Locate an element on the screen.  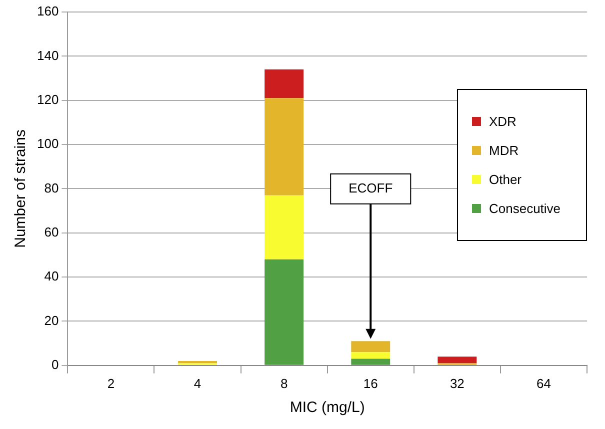
y-tick-label: 0 is located at coordinates (55, 364).